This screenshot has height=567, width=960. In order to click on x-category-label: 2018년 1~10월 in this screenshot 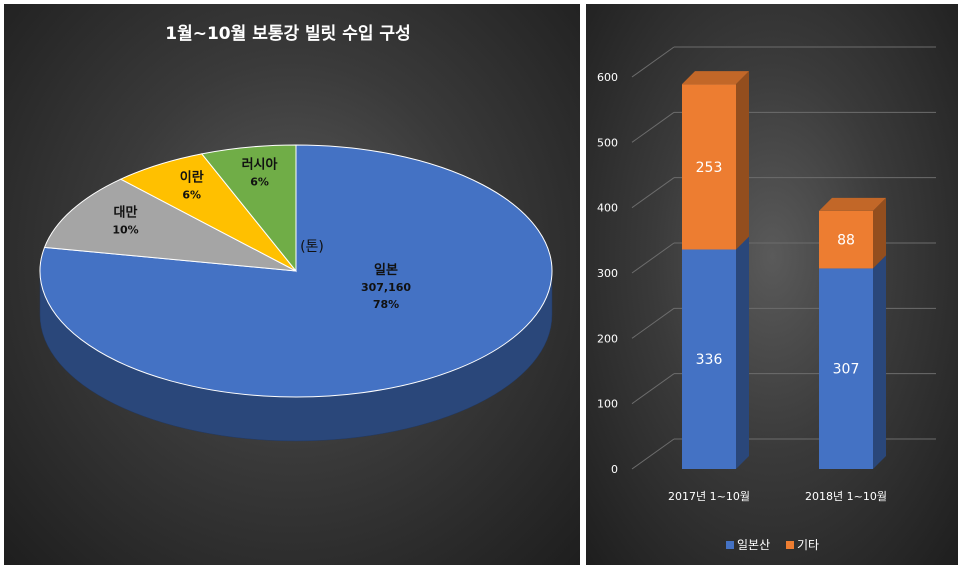, I will do `click(846, 496)`.